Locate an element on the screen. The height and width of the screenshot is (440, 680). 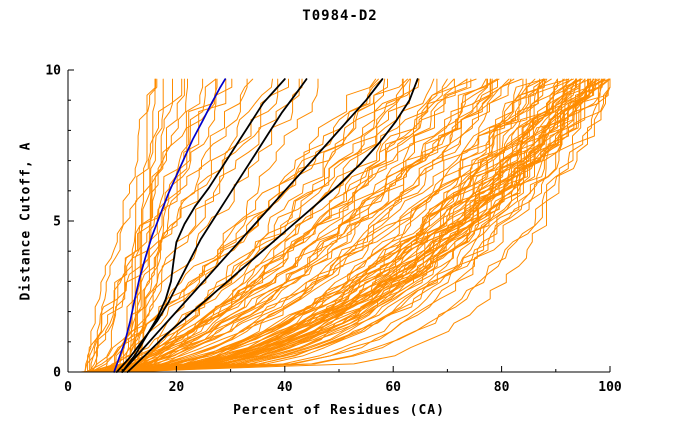
svg-text: 80 is located at coordinates (502, 387).